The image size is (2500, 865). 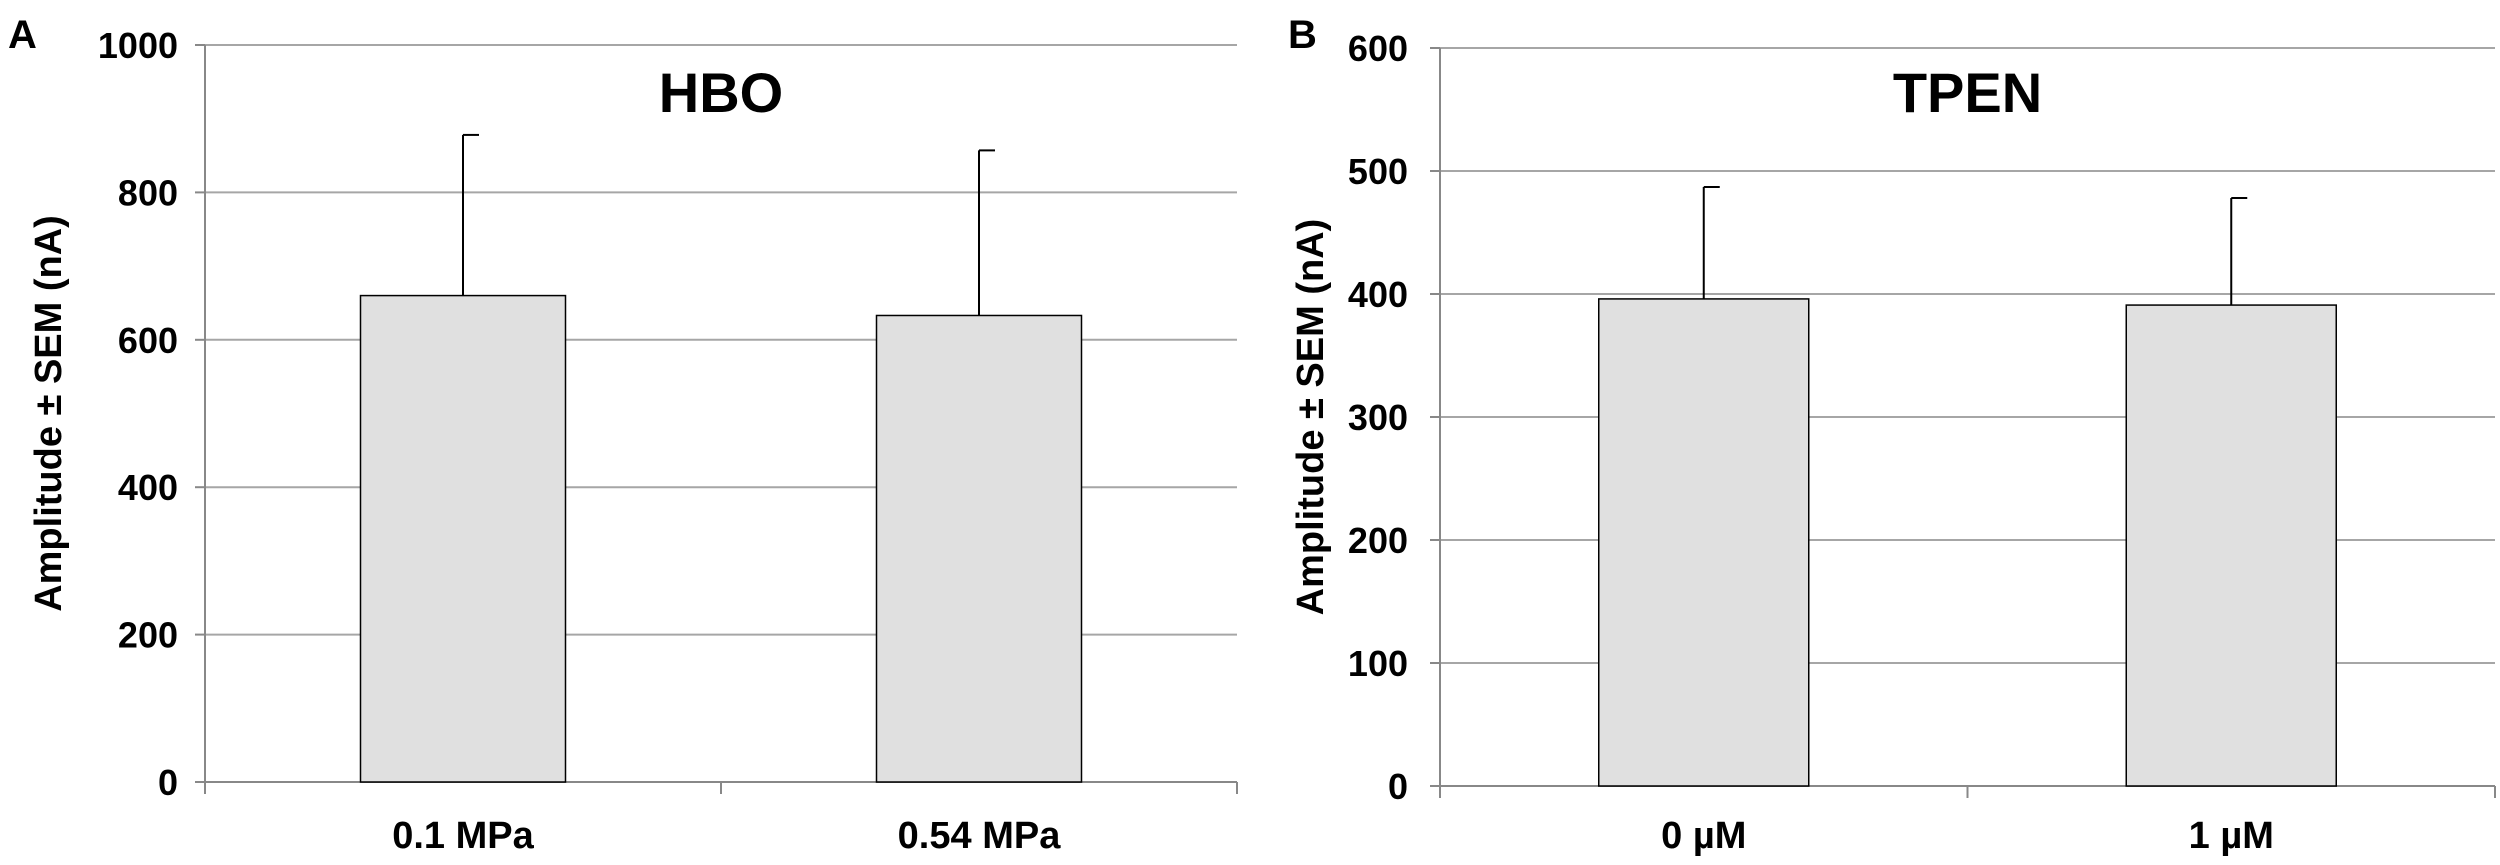 What do you see at coordinates (138, 45) in the screenshot?
I see `y-tick-label: 1000` at bounding box center [138, 45].